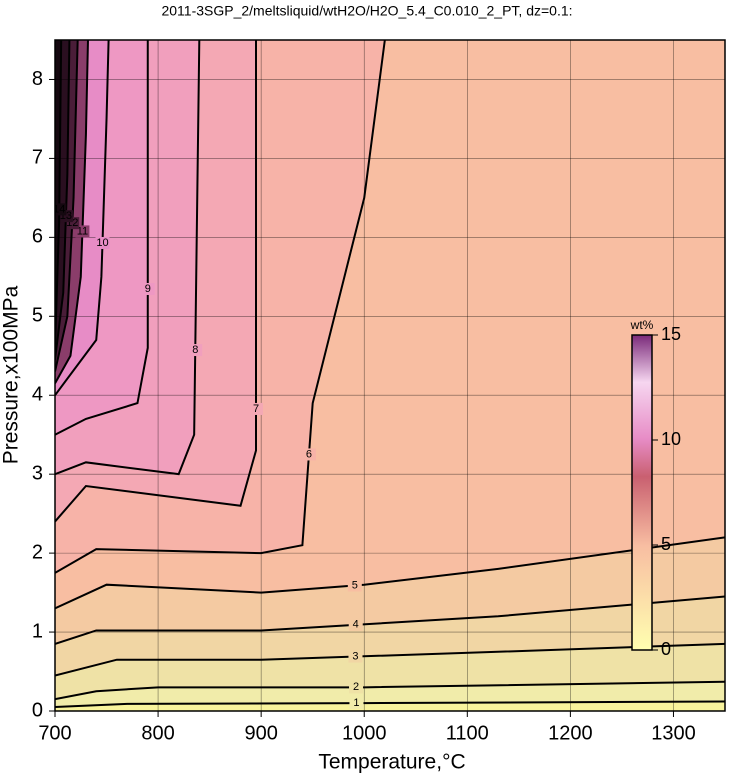  What do you see at coordinates (671, 334) in the screenshot?
I see `colorbar-tick-label: 15` at bounding box center [671, 334].